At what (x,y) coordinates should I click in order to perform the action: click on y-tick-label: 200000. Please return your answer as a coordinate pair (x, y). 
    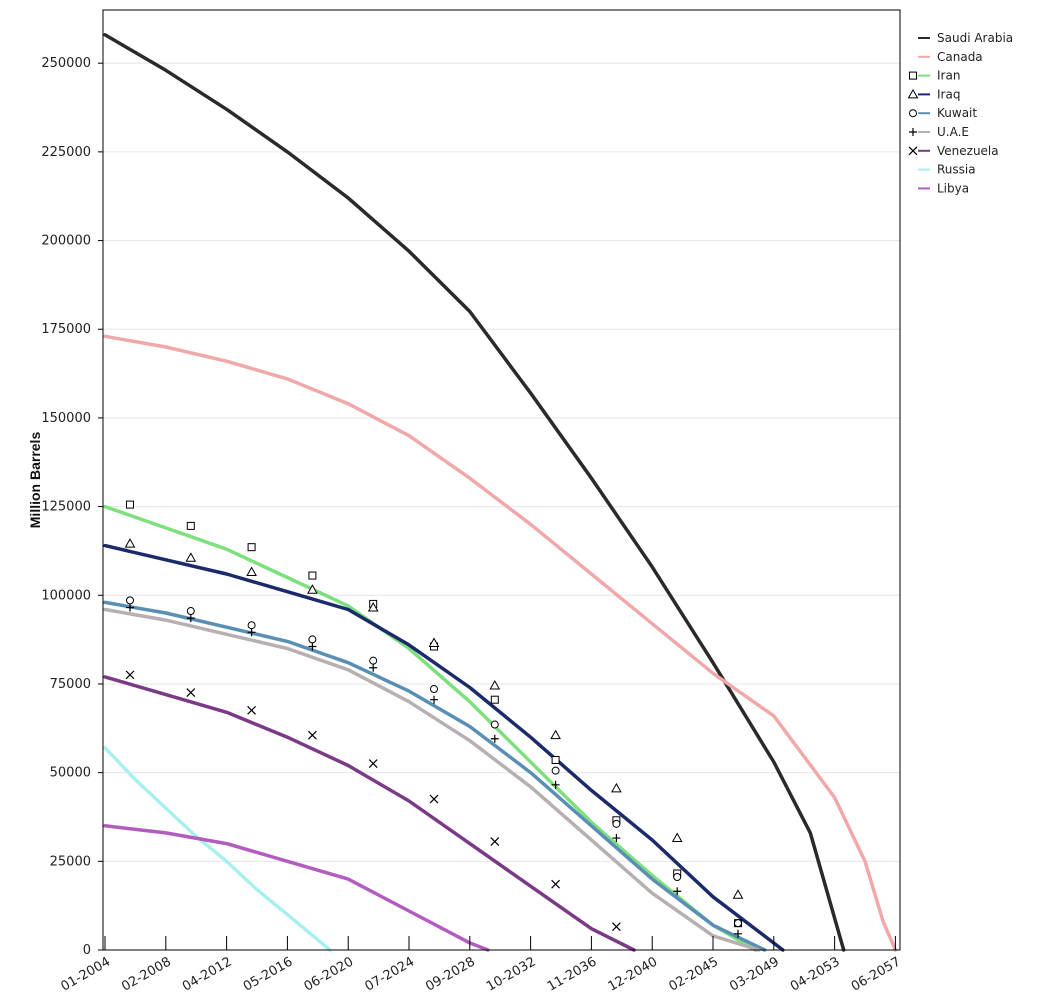
    Looking at the image, I should click on (66, 241).